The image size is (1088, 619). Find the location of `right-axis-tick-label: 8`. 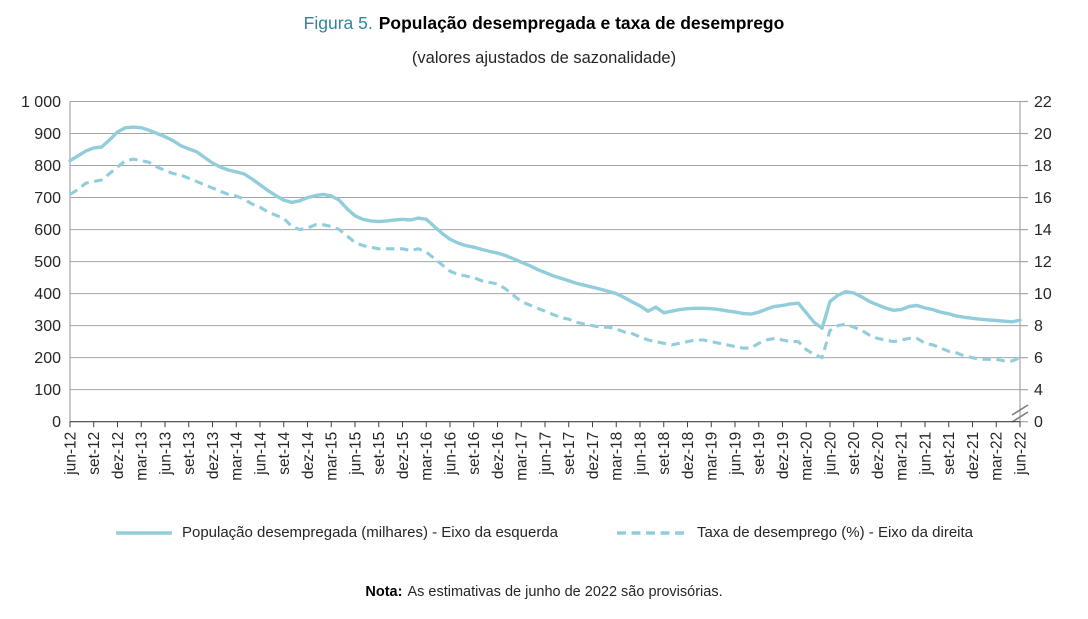

right-axis-tick-label: 8 is located at coordinates (1038, 326).